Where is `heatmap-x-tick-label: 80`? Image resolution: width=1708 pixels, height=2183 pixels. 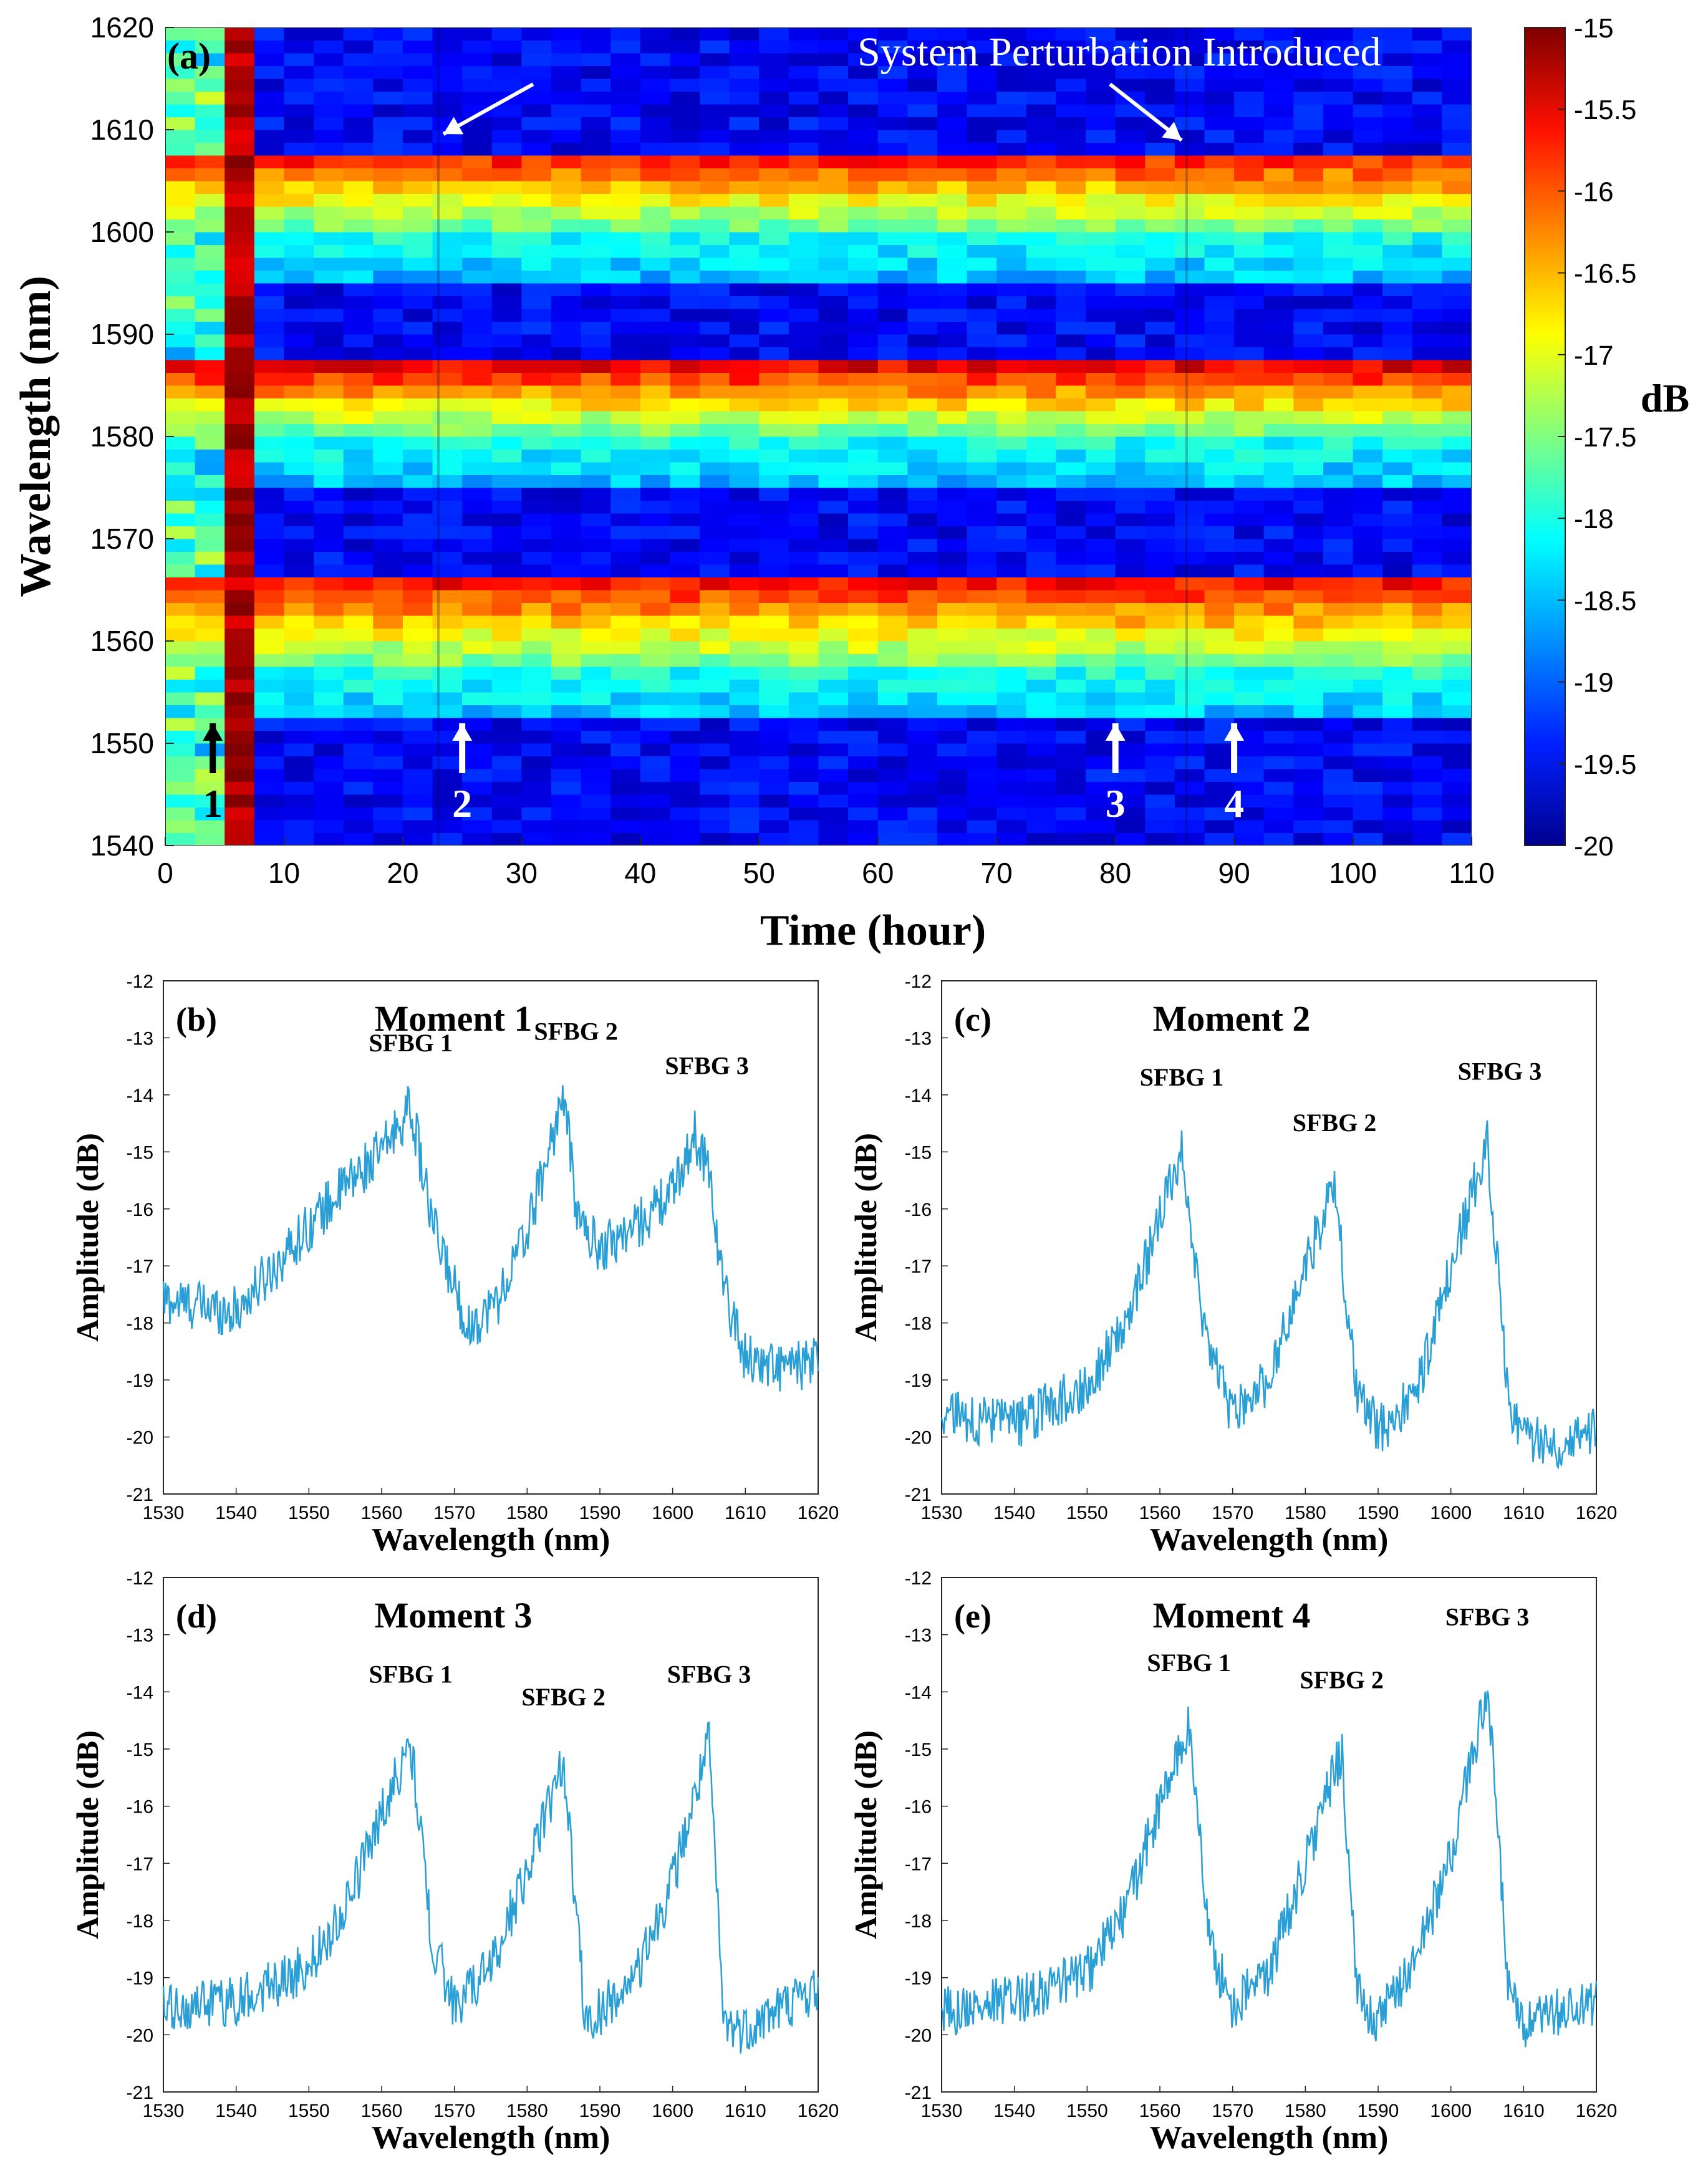
heatmap-x-tick-label: 80 is located at coordinates (1115, 873).